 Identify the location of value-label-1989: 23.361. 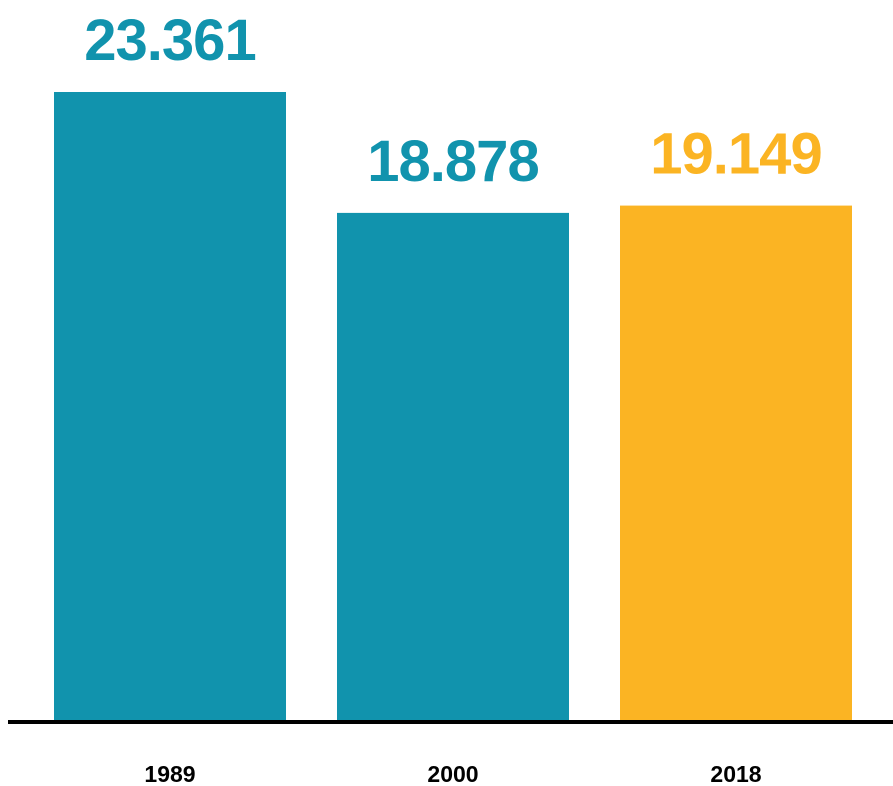
(169, 40).